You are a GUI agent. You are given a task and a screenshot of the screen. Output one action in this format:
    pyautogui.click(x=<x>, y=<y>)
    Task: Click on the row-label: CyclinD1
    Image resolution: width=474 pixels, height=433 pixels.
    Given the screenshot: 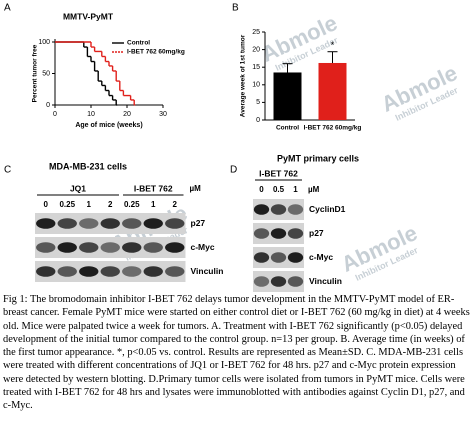 What is the action you would take?
    pyautogui.click(x=327, y=209)
    